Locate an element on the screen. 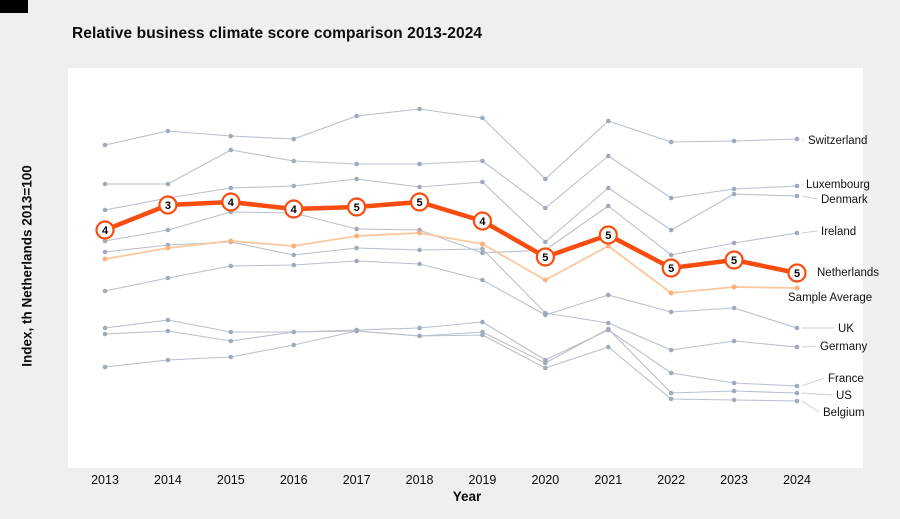 Image resolution: width=900 pixels, height=519 pixels. rank-label-netherlands-2023: 5 is located at coordinates (734, 261).